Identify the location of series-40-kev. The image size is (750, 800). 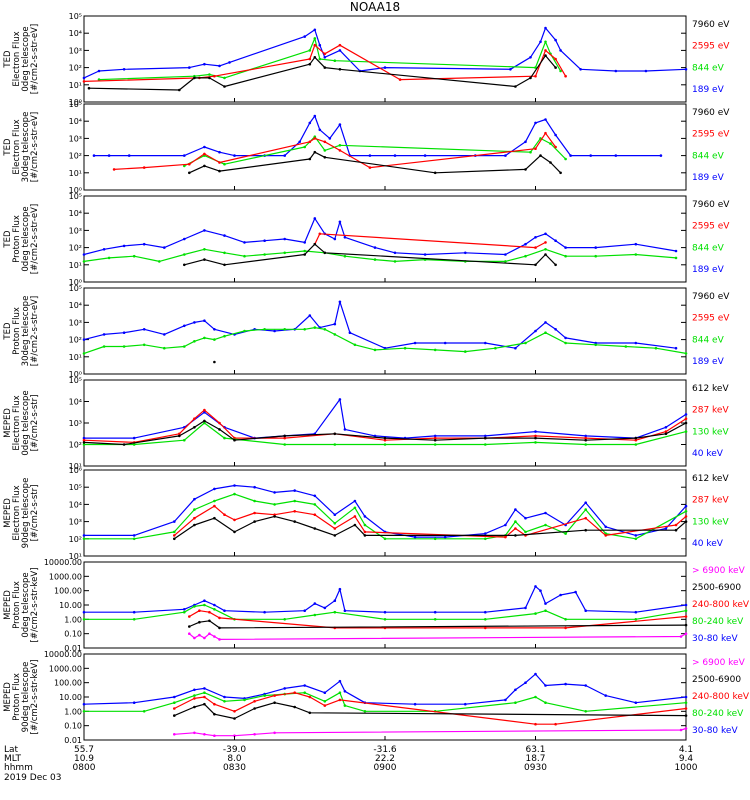
(385, 418).